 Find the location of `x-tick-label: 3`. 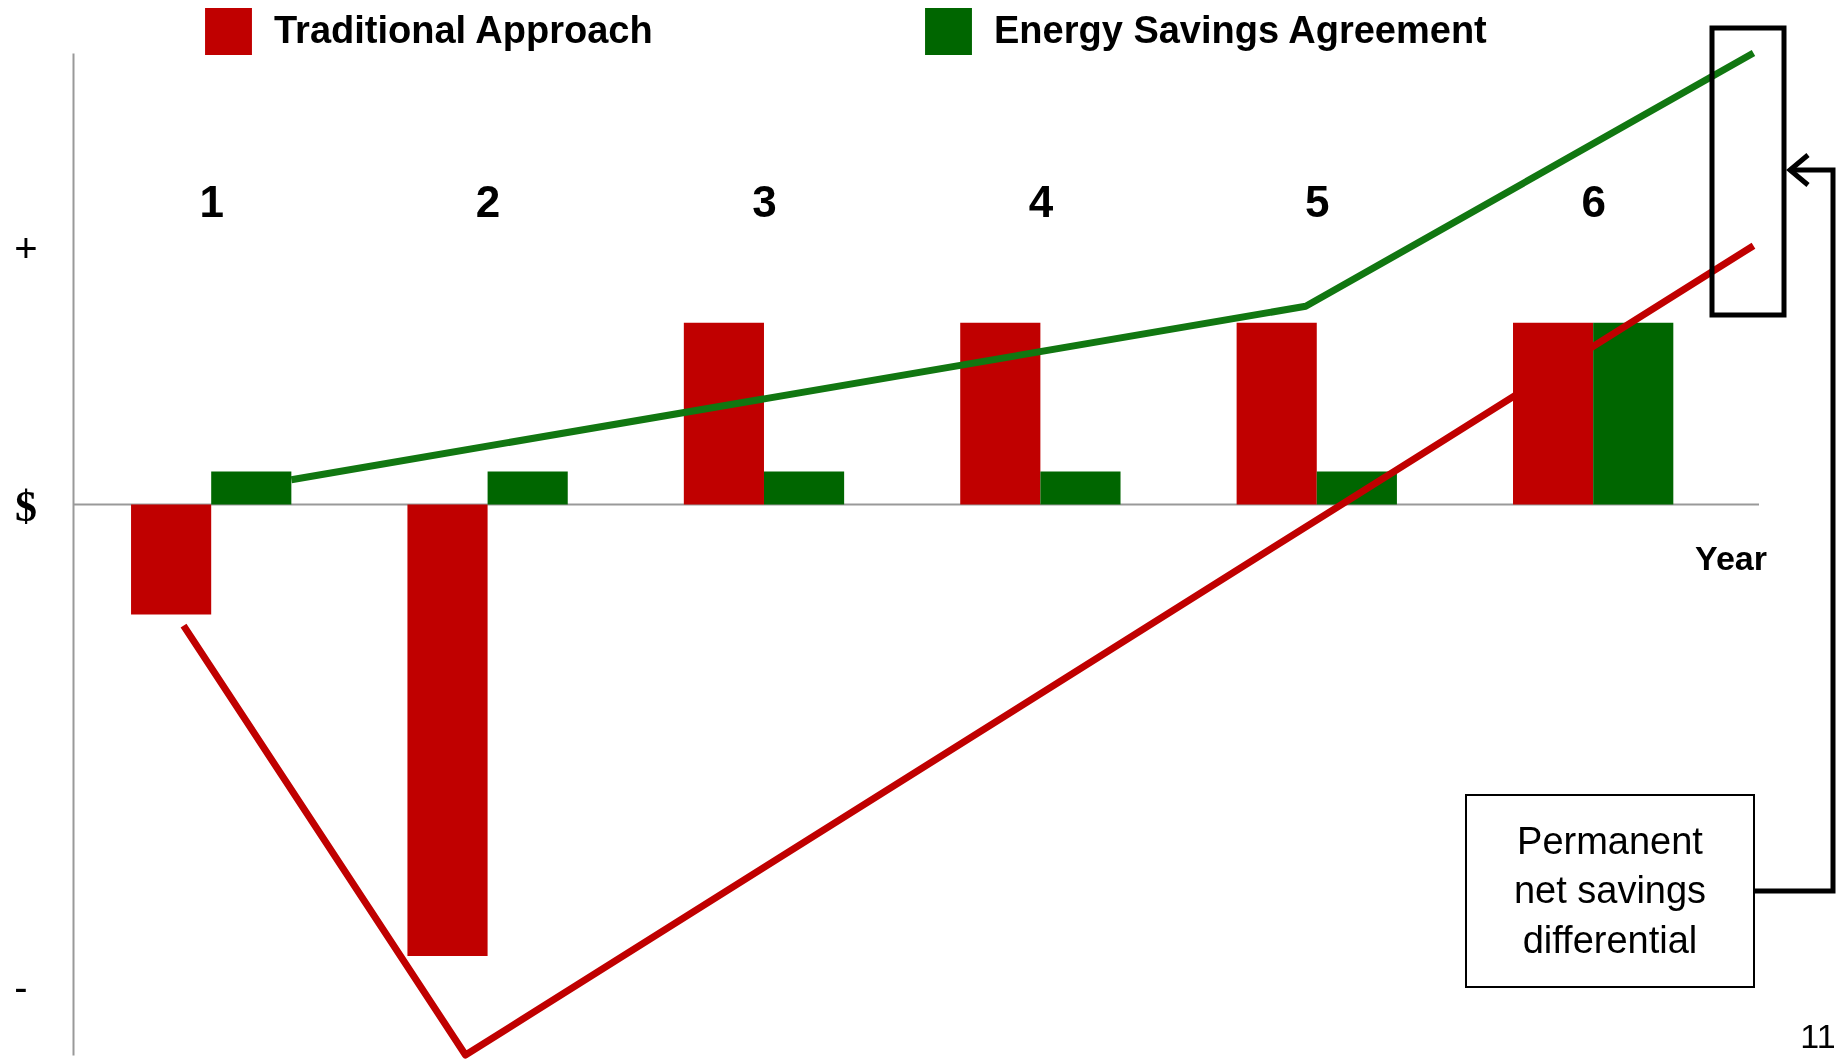

x-tick-label: 3 is located at coordinates (764, 201).